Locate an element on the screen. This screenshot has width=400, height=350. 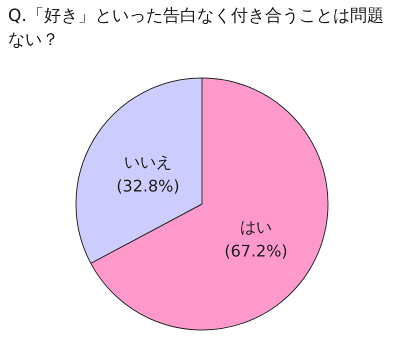
slice-label: いいえ is located at coordinates (148, 162).